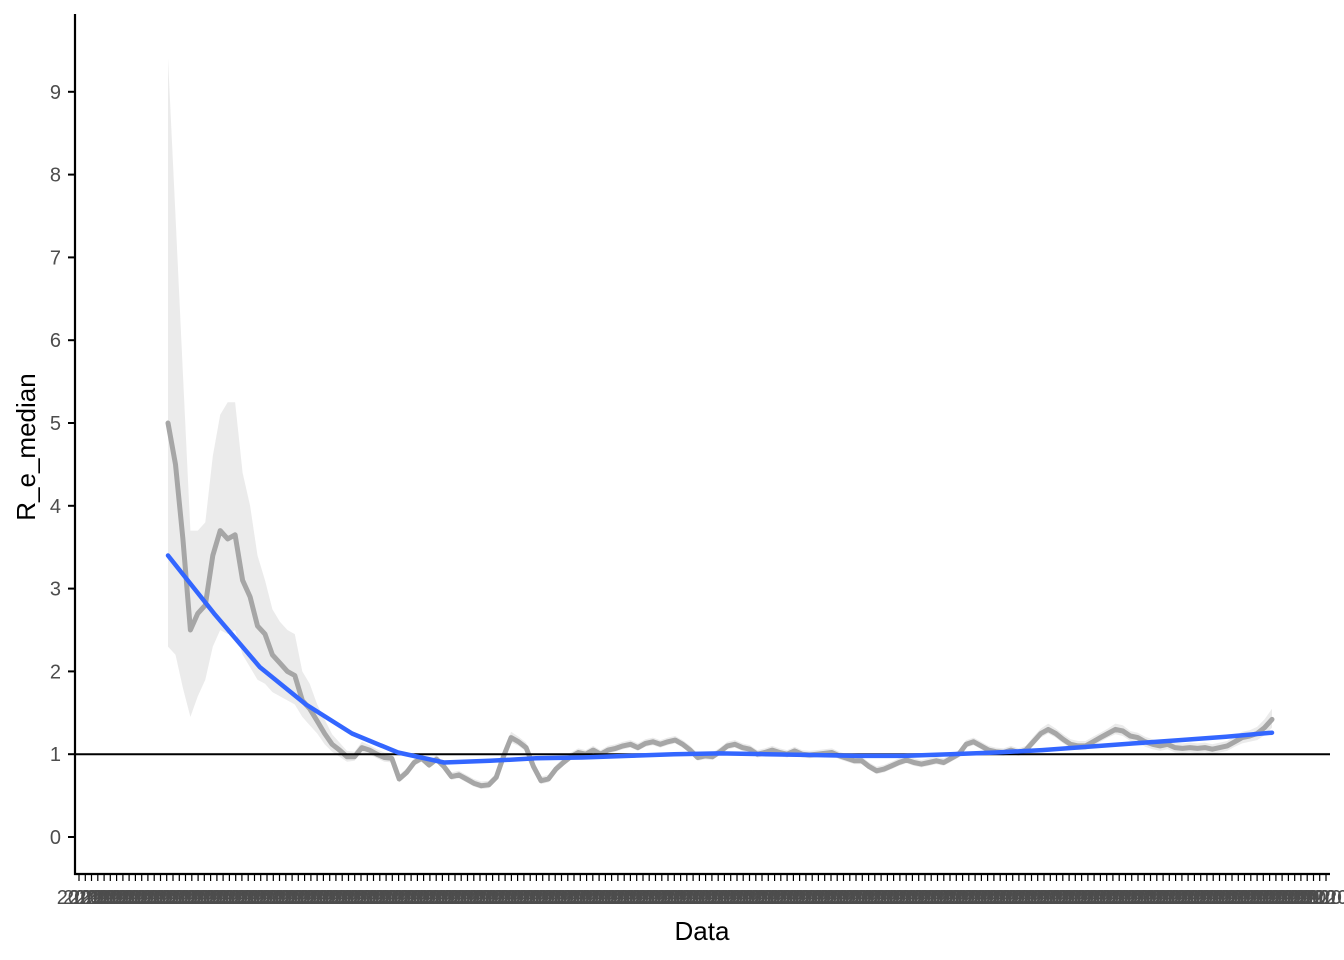 The image size is (1344, 960). I want to click on y-tick-label: 2, so click(55, 672).